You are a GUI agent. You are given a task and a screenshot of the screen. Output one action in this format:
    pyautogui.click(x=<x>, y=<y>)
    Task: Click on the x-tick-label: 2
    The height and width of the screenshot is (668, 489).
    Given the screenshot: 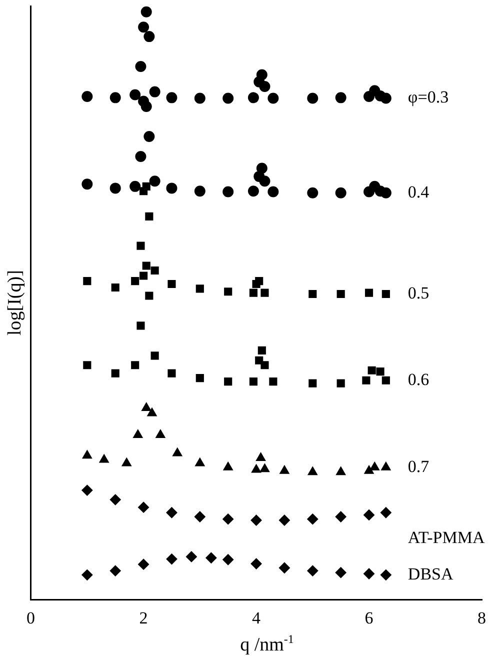 What is the action you would take?
    pyautogui.click(x=143, y=618)
    